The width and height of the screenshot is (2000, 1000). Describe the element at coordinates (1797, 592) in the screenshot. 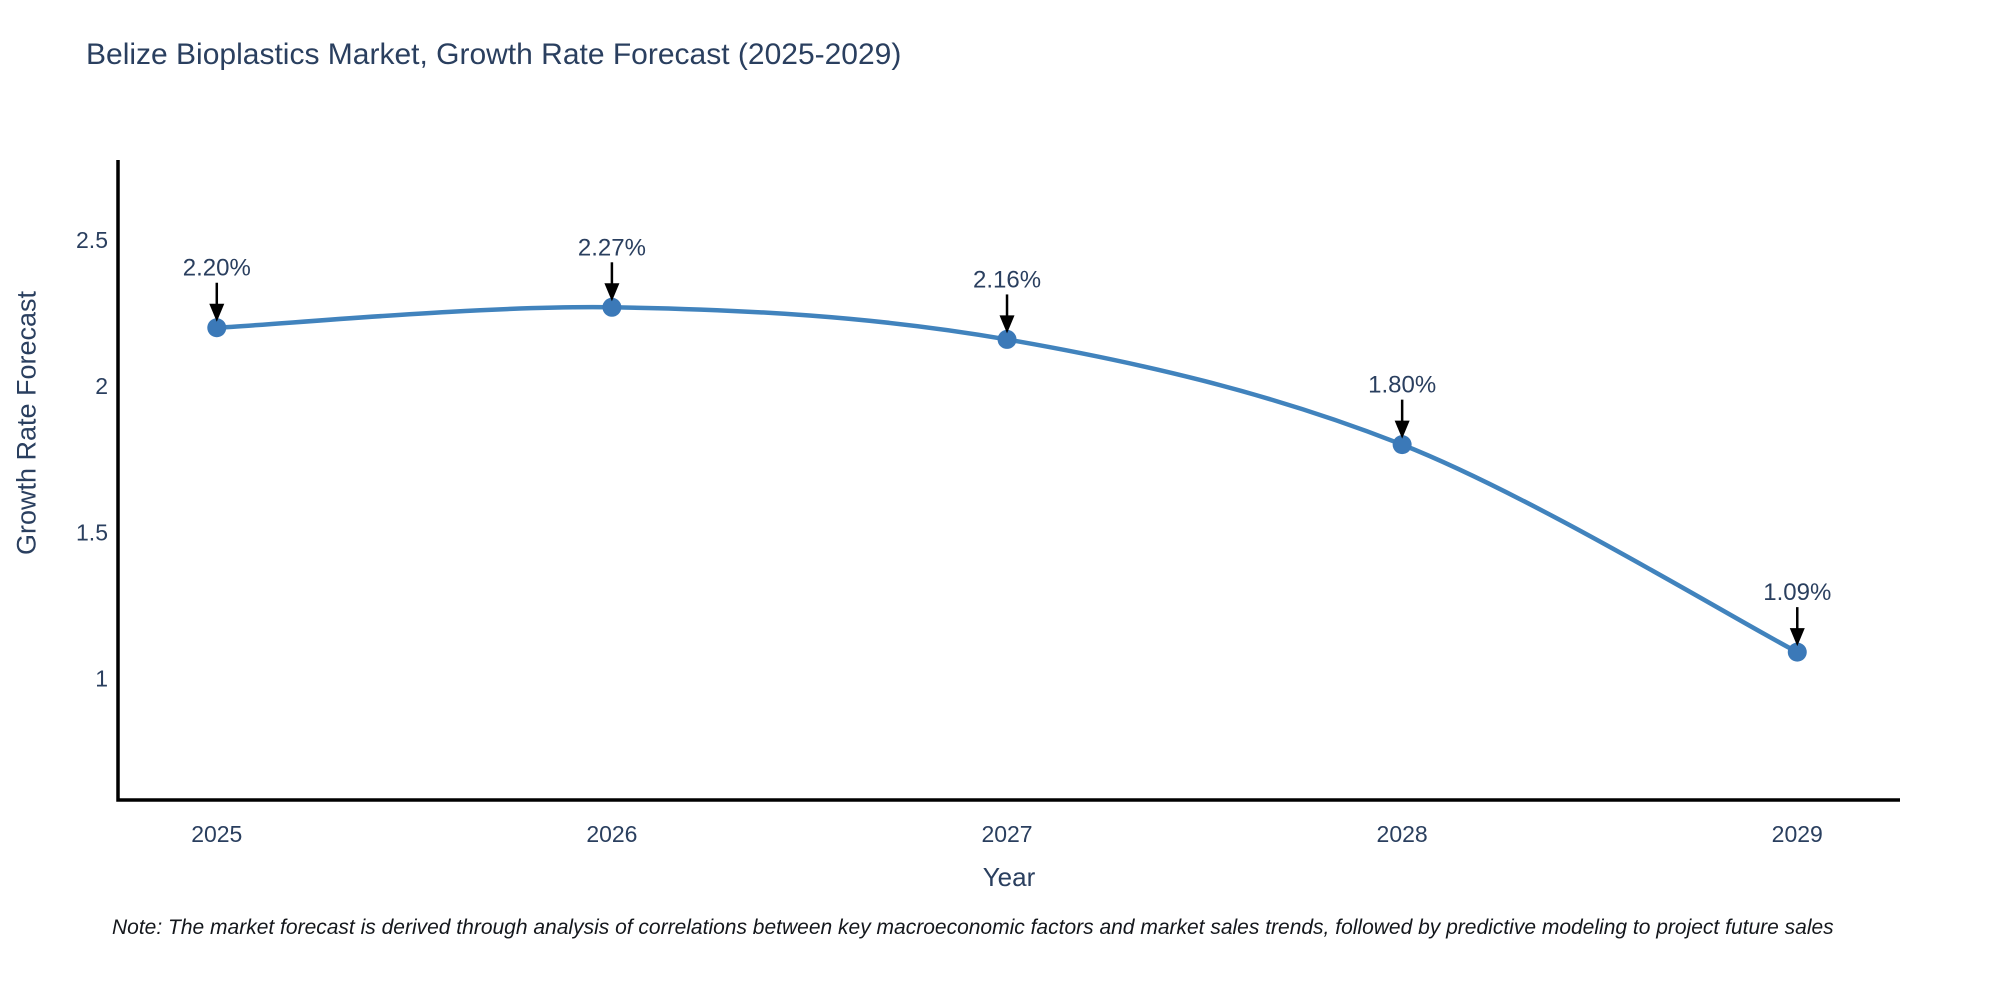

I see `annotation-label: 1.09%` at that location.